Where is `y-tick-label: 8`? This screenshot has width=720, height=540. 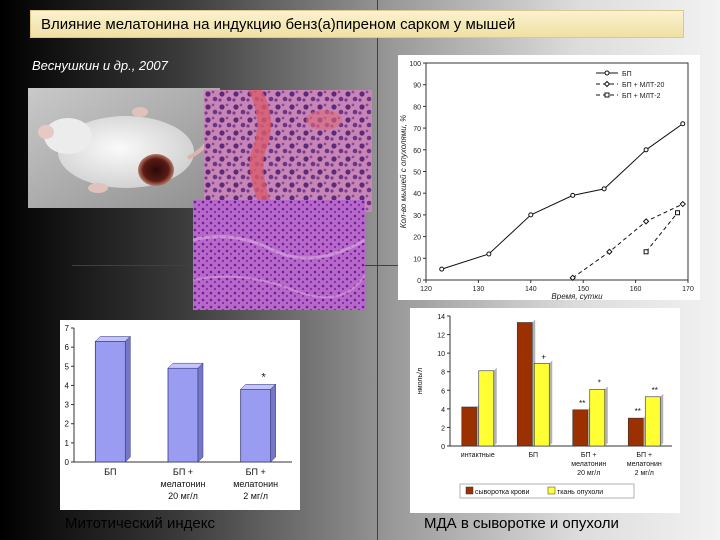
y-tick-label: 8 is located at coordinates (443, 373).